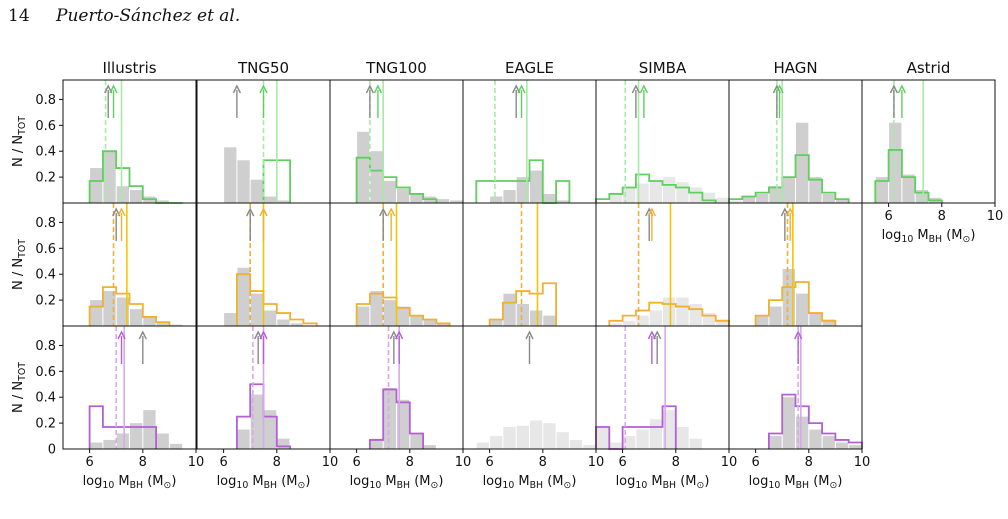 This screenshot has width=1008, height=519. What do you see at coordinates (523, 181) in the screenshot?
I see `step-histogram-r0-c3` at bounding box center [523, 181].